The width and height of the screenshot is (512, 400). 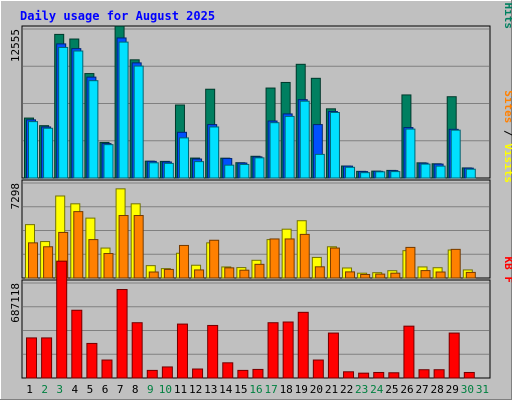 What do you see at coordinates (507, 133) in the screenshot?
I see `legend-text-1: /` at bounding box center [507, 133].